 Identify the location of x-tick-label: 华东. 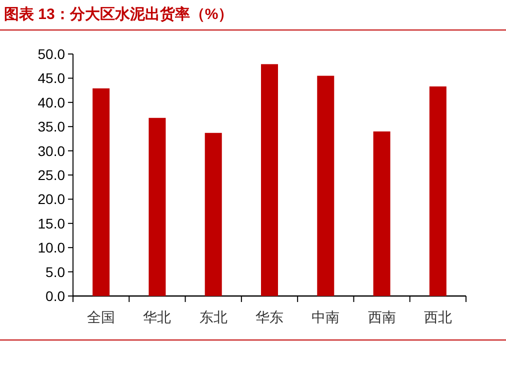
(270, 317).